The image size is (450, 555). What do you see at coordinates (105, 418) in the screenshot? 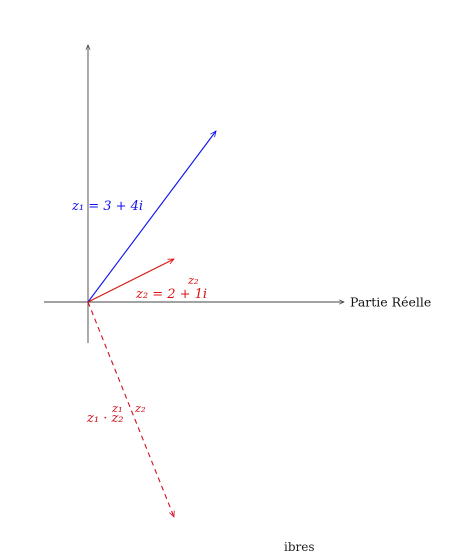
I see `label-product: z₁ · z₂` at bounding box center [105, 418].